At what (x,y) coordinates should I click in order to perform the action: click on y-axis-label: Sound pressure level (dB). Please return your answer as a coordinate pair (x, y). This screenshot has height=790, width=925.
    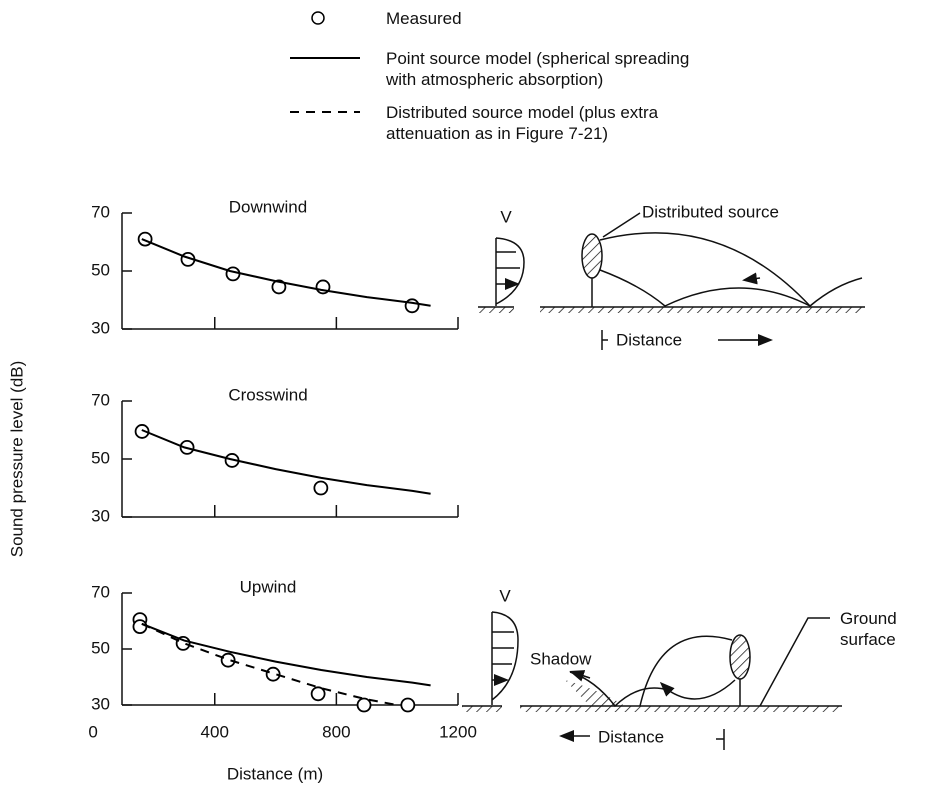
    Looking at the image, I should click on (16, 459).